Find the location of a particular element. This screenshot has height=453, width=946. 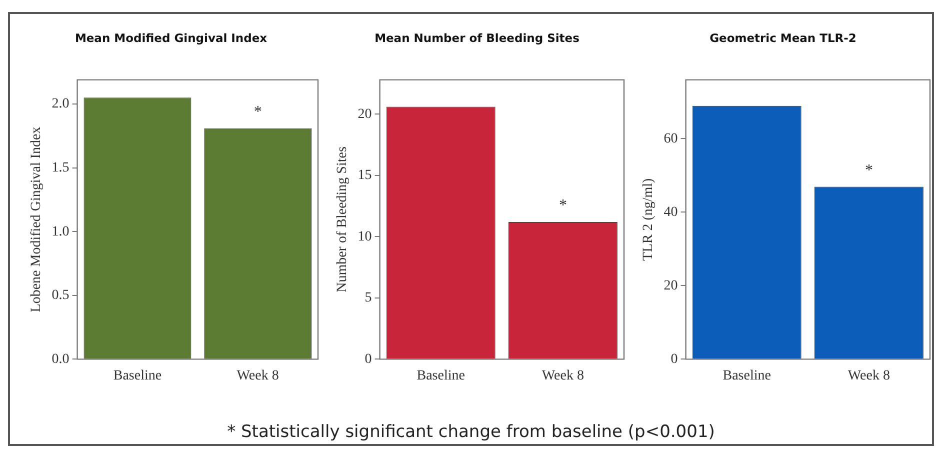

y-axis-title: Number of Bleeding Sites is located at coordinates (342, 219).